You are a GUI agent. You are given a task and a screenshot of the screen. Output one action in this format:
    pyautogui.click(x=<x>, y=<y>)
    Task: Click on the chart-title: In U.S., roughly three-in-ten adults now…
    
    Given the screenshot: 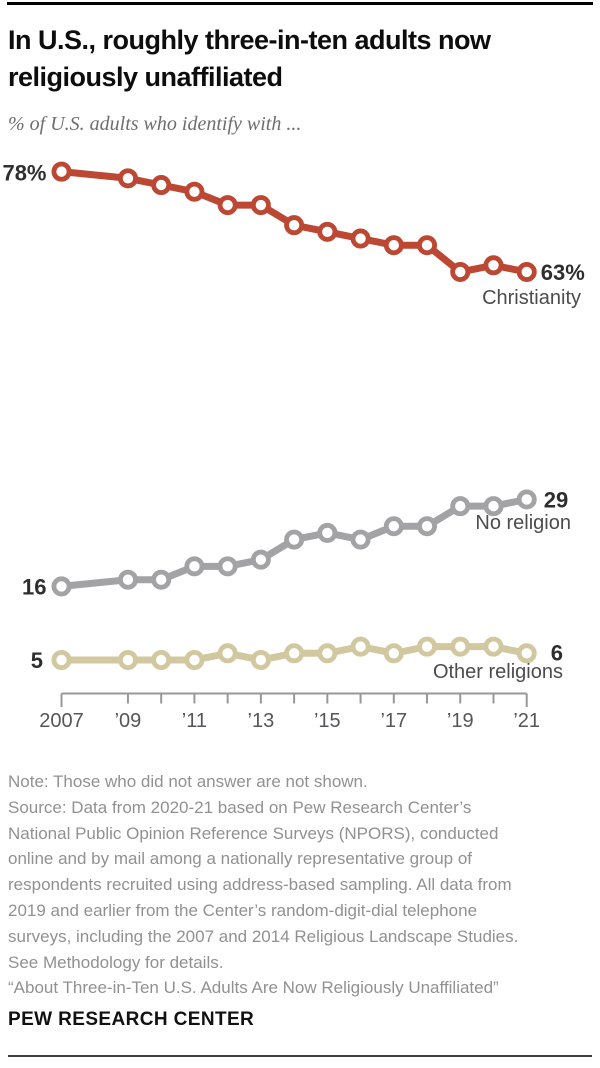 What is the action you would take?
    pyautogui.click(x=249, y=58)
    